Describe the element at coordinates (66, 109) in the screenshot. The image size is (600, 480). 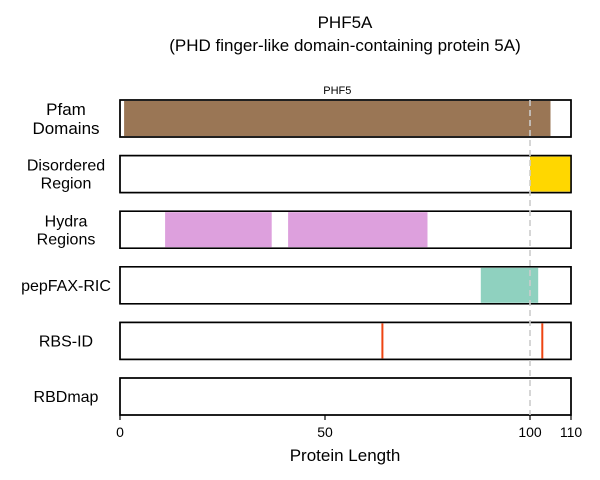
I see `track-label-line: Pfam` at that location.